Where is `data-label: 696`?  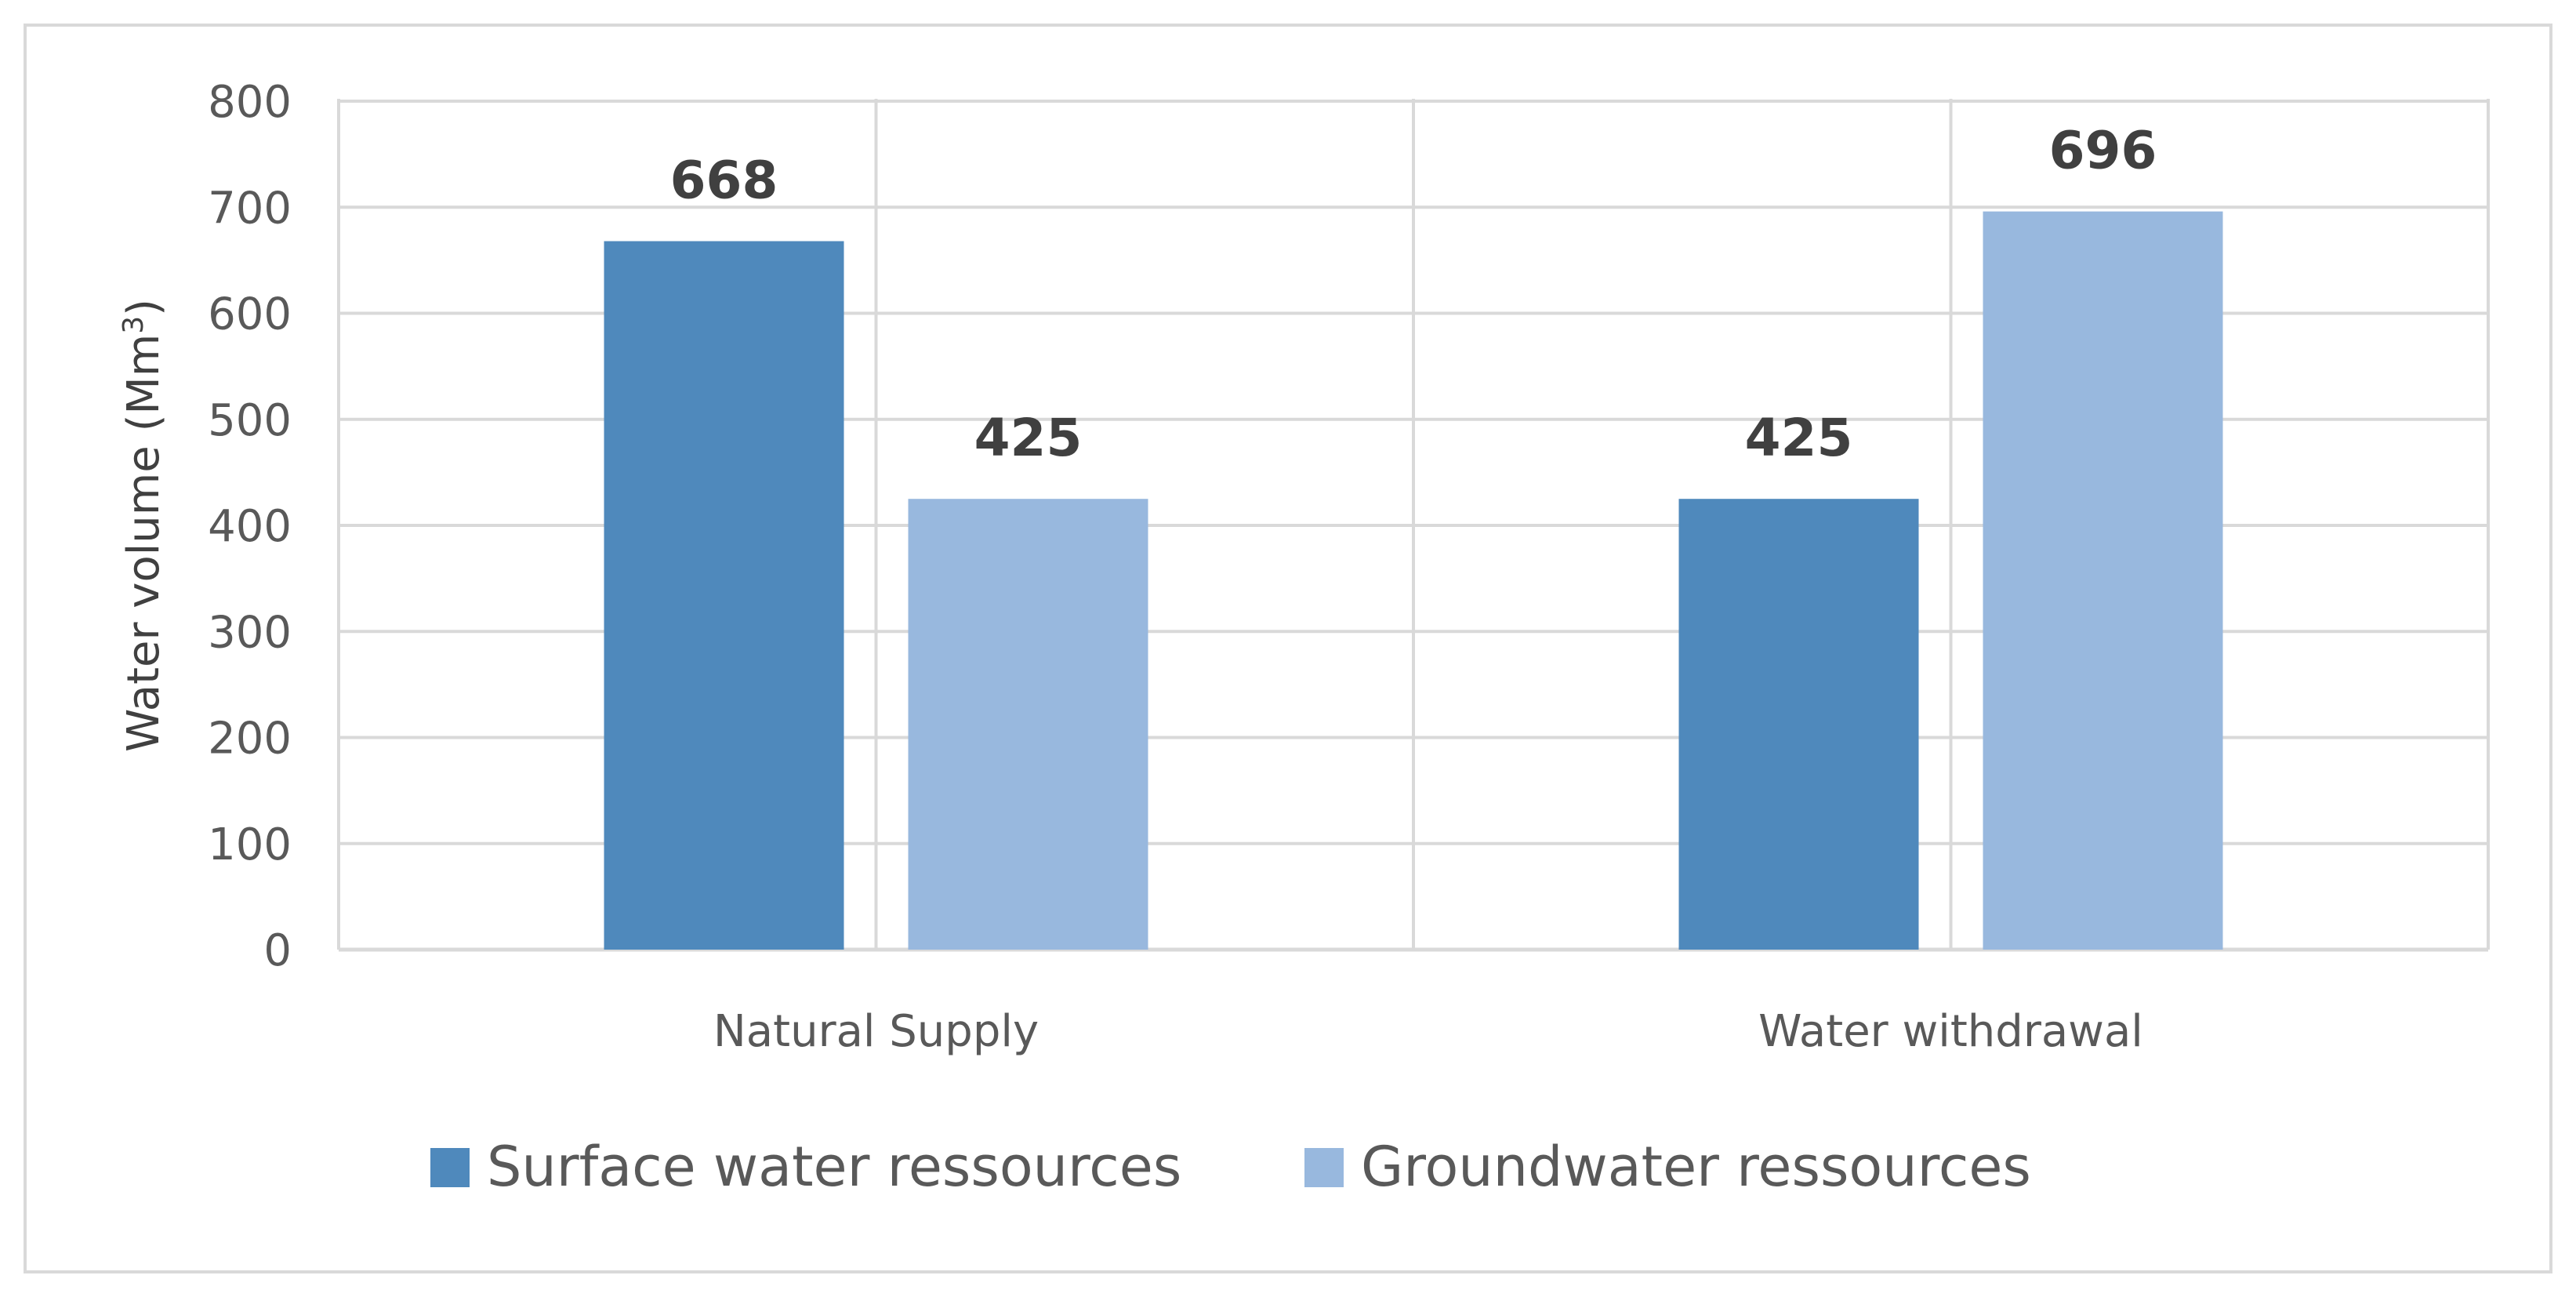
data-label: 696 is located at coordinates (2103, 151).